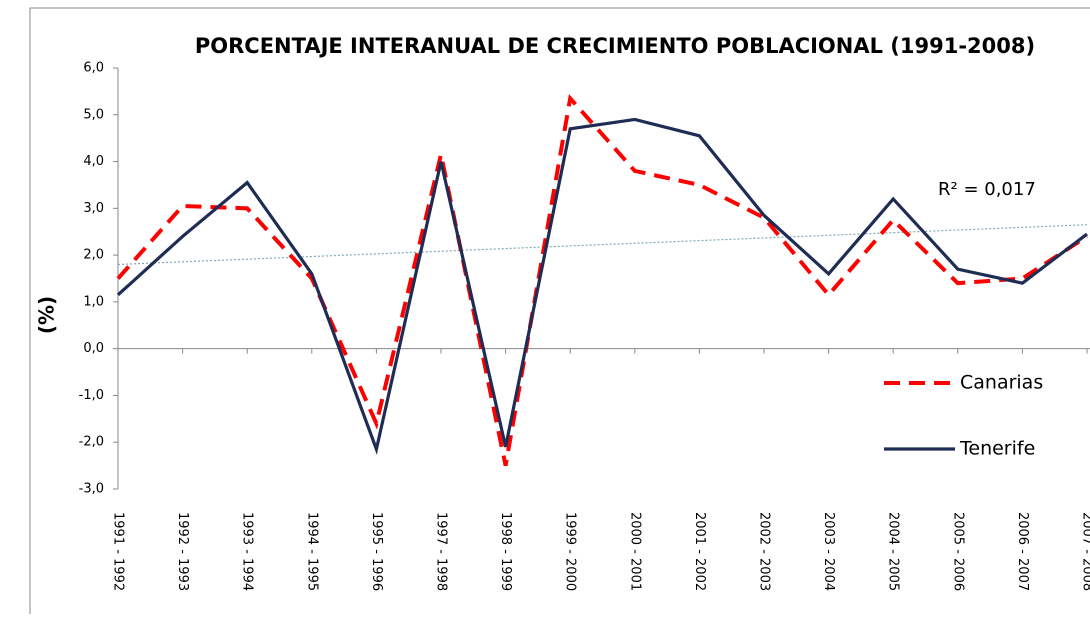 The width and height of the screenshot is (1090, 618). Describe the element at coordinates (441, 551) in the screenshot. I see `x-tick-label: 1997 - 1998` at that location.